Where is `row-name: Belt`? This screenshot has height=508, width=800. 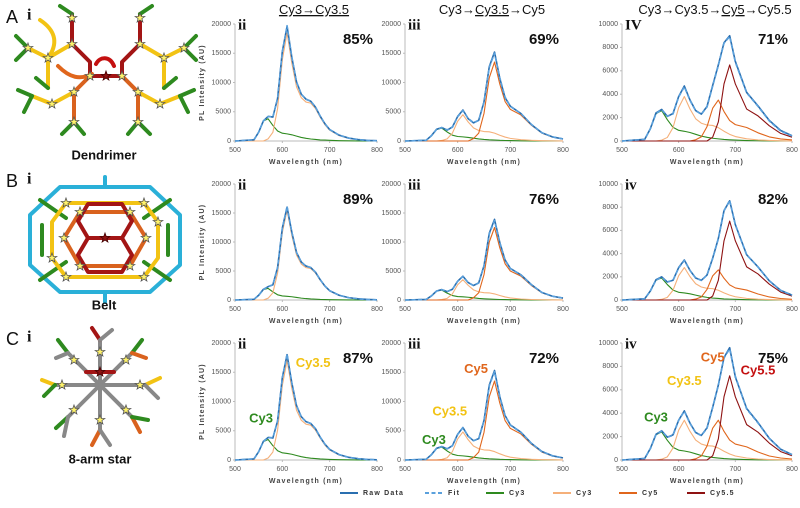 row-name: Belt is located at coordinates (104, 304).